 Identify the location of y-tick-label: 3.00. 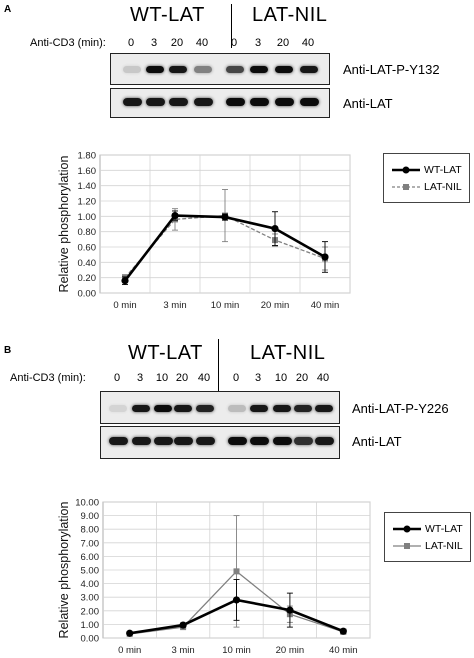
(90, 598).